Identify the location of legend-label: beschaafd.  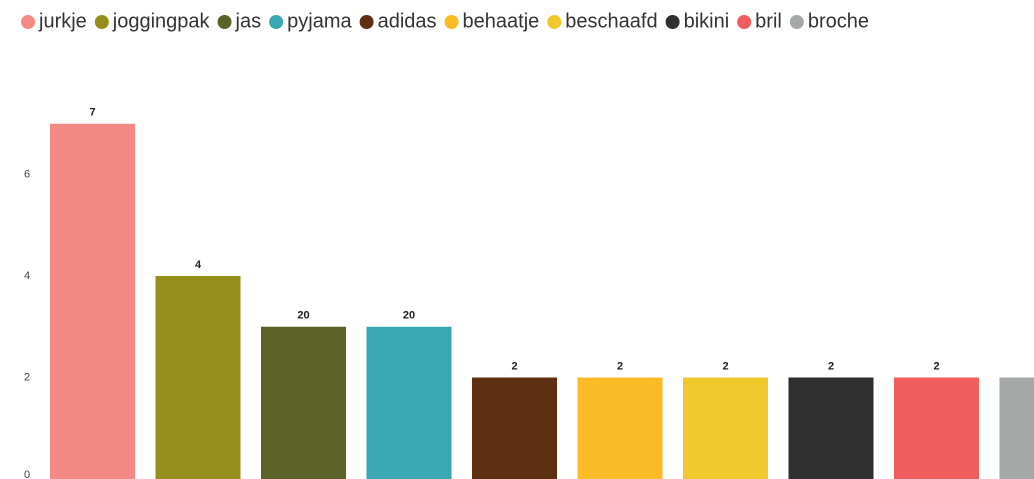
(611, 21).